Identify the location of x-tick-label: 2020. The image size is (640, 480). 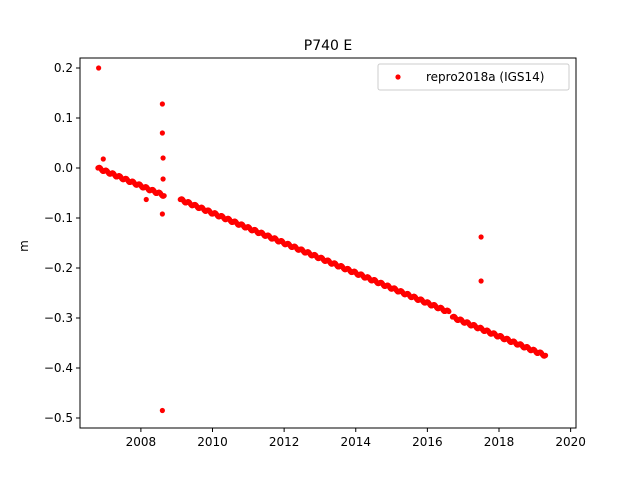
(570, 442).